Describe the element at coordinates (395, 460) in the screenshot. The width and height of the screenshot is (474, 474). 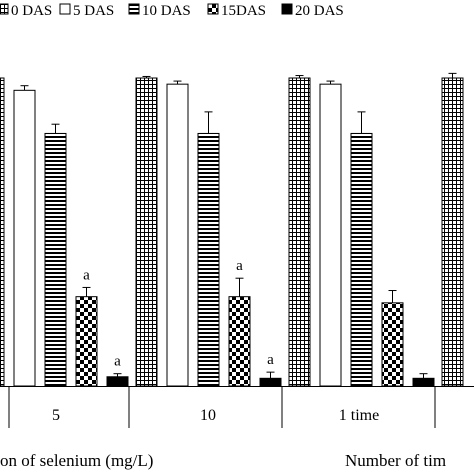
I see `x-axis-title: Number of tim` at that location.